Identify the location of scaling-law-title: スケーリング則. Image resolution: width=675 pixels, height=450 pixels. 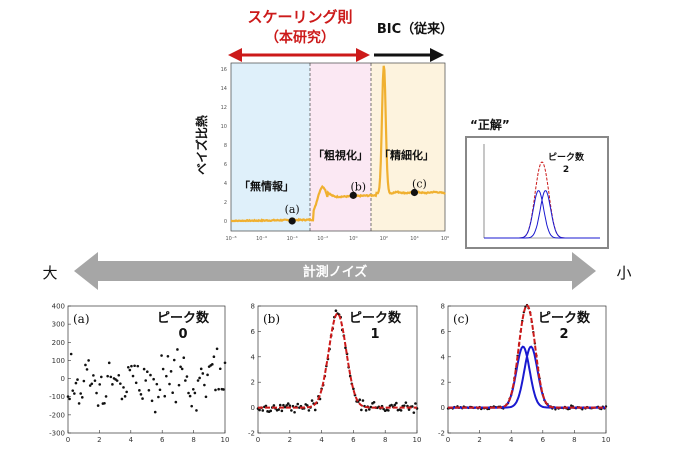
(299, 17).